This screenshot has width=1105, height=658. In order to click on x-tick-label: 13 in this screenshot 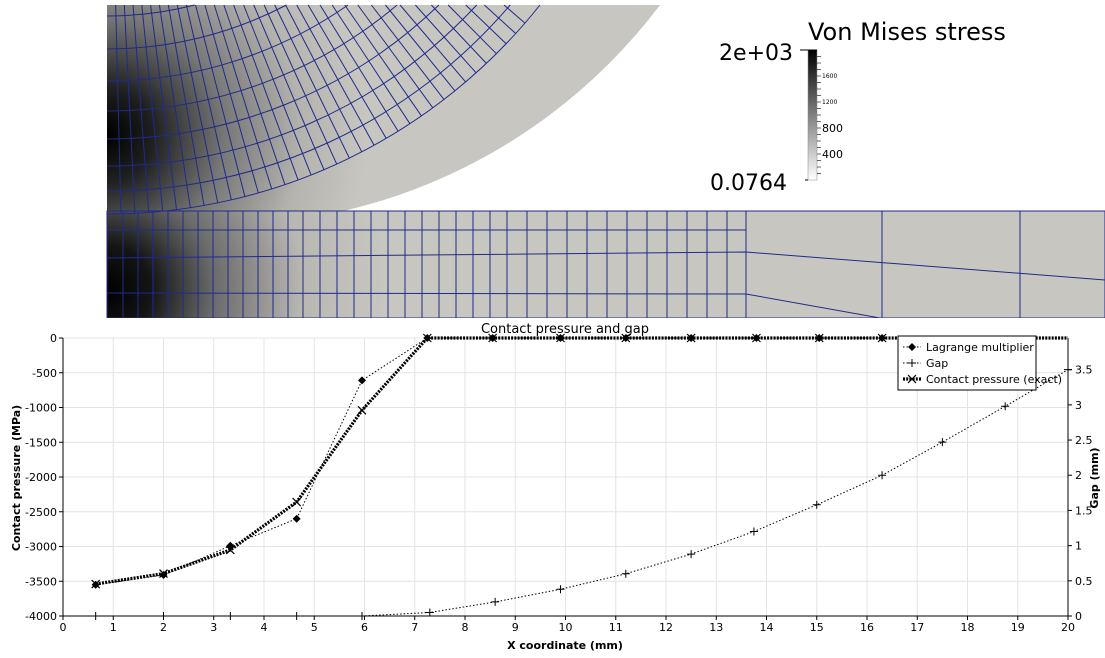, I will do `click(716, 627)`.